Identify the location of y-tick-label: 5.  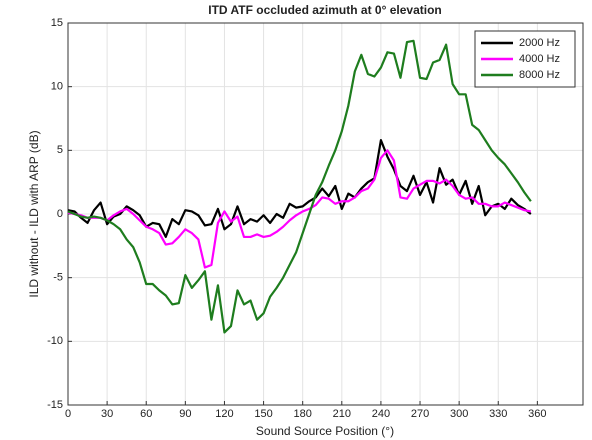
(60, 150).